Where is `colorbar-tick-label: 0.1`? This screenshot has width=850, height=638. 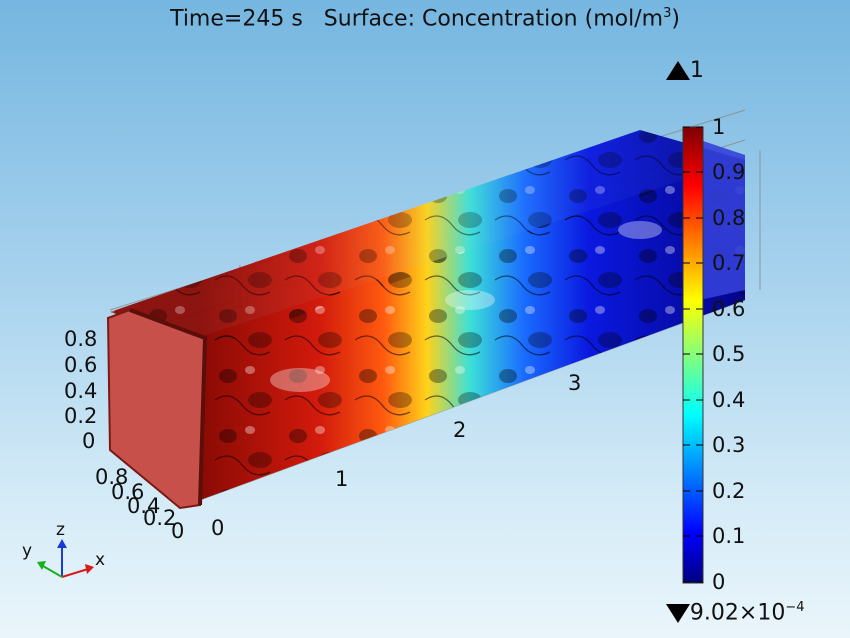
colorbar-tick-label: 0.1 is located at coordinates (729, 536).